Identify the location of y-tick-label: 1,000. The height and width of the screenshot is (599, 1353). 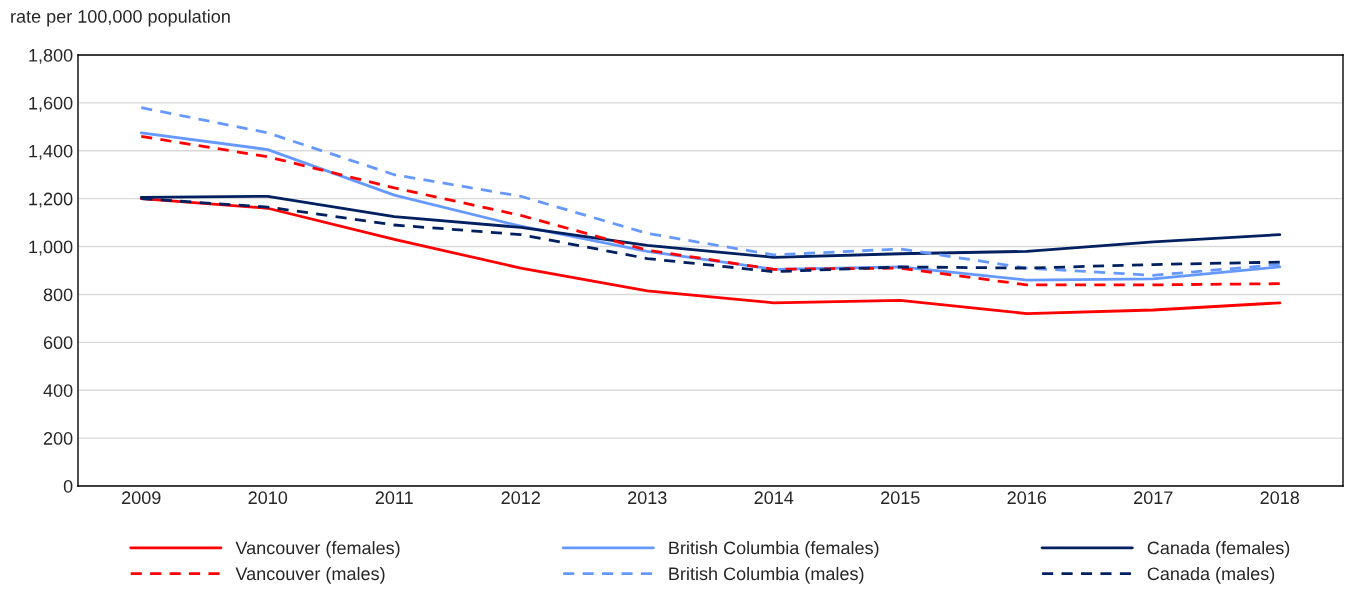
(51, 248).